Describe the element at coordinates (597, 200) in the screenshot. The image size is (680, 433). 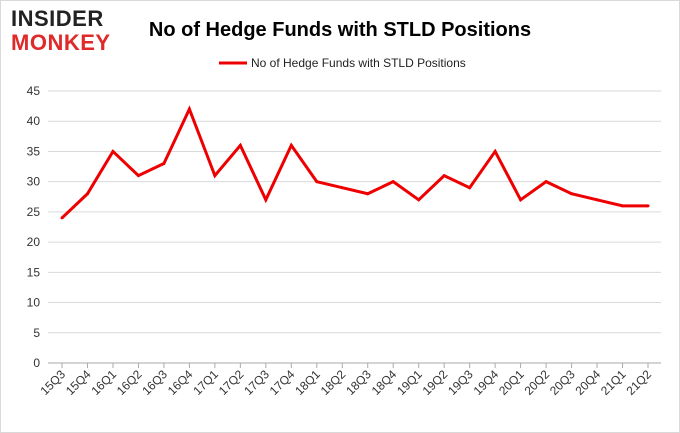
I see `data-point-20Q4` at that location.